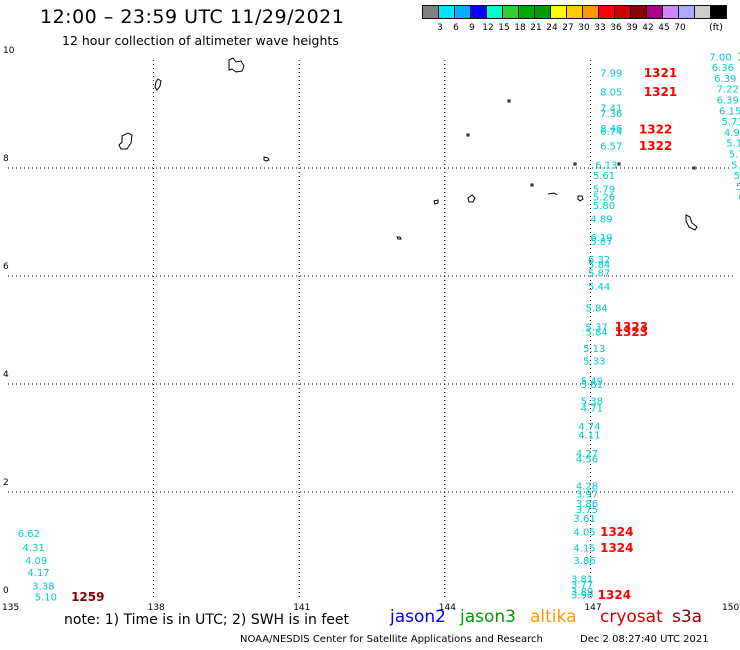 This screenshot has height=650, width=740. I want to click on legend-label: 24, so click(552, 28).